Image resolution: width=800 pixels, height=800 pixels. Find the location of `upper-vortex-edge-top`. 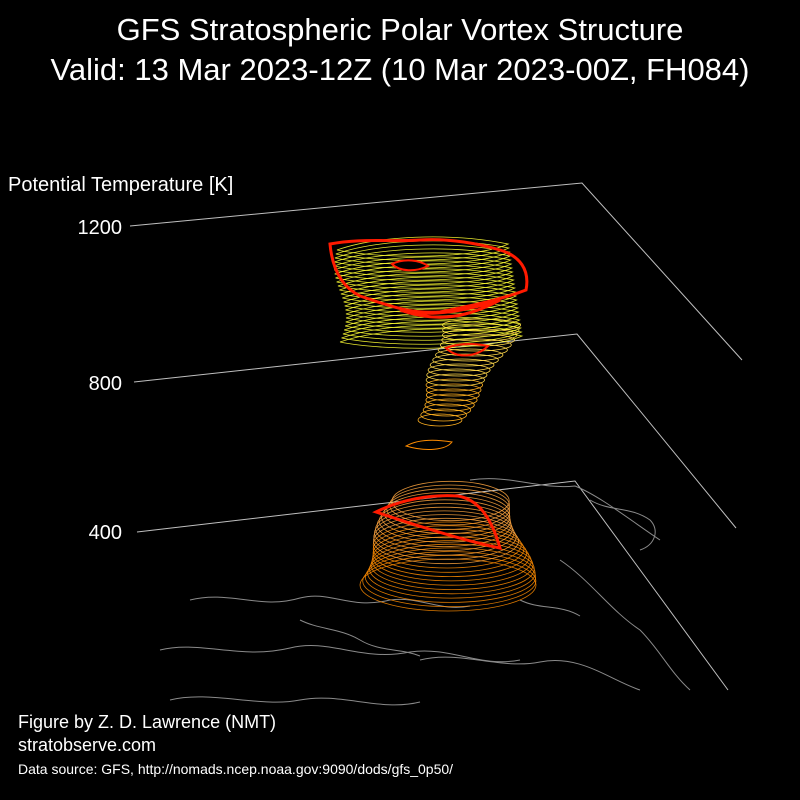

upper-vortex-edge-top is located at coordinates (428, 276).